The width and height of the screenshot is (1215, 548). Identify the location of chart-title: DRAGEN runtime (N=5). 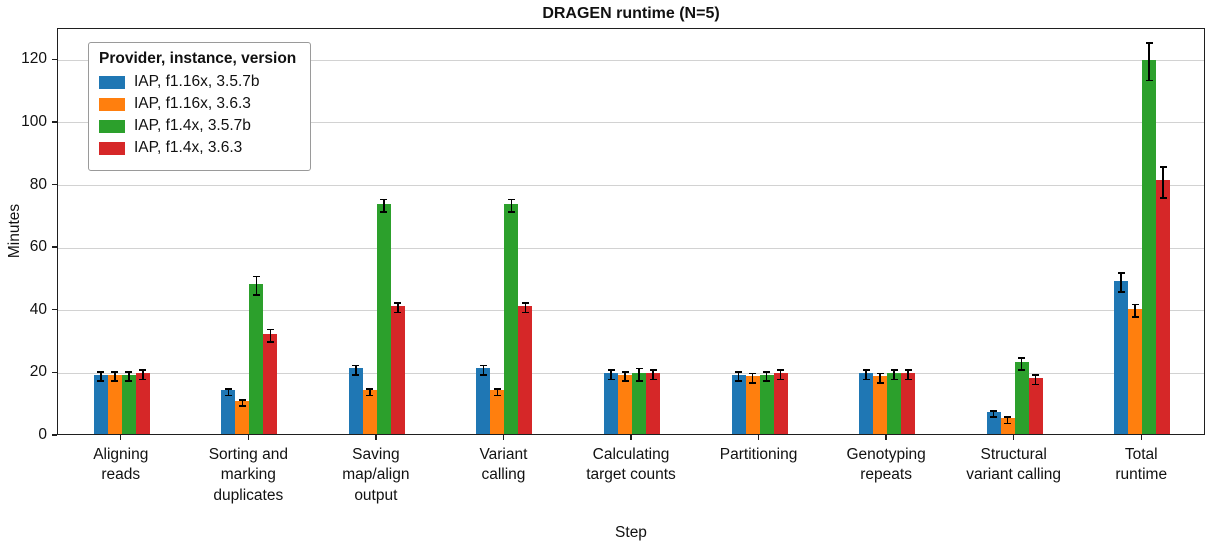
(631, 13).